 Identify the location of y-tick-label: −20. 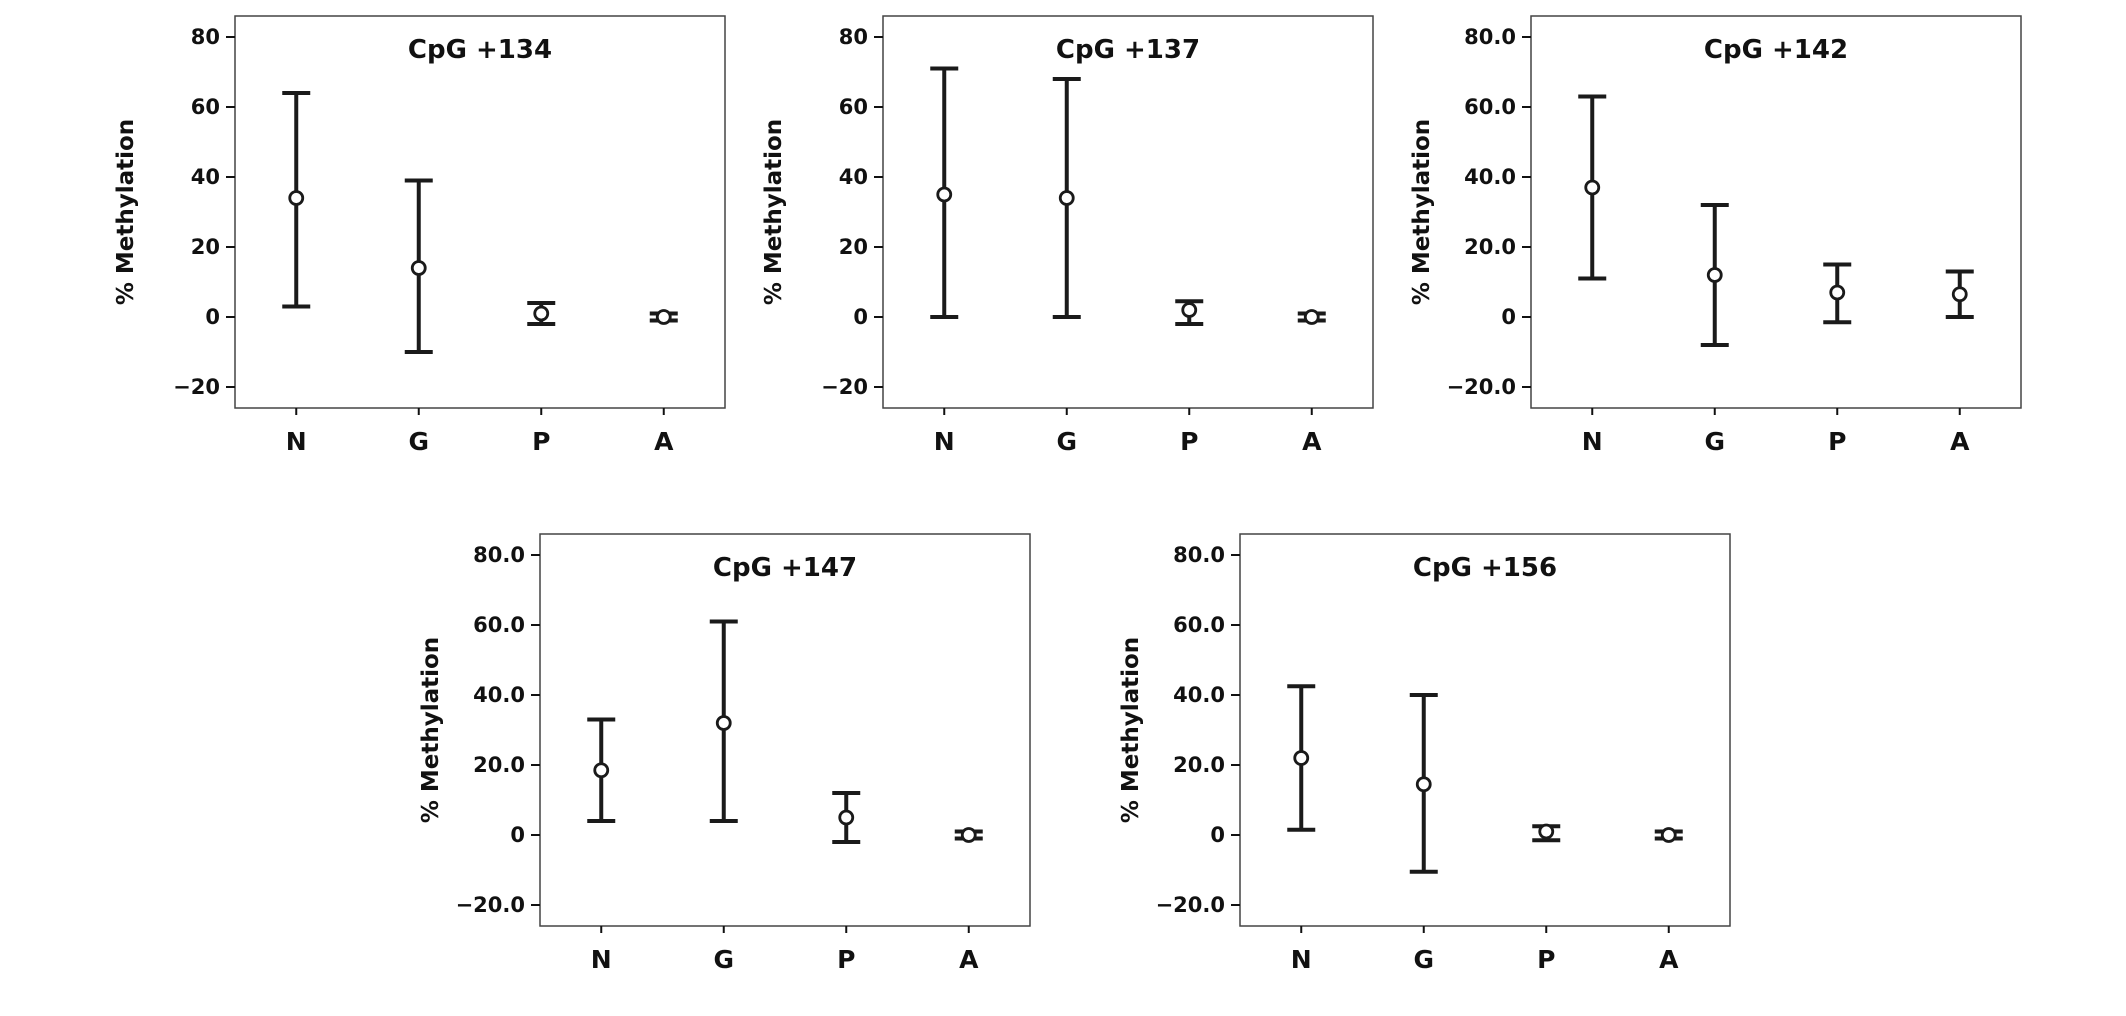
(844, 387).